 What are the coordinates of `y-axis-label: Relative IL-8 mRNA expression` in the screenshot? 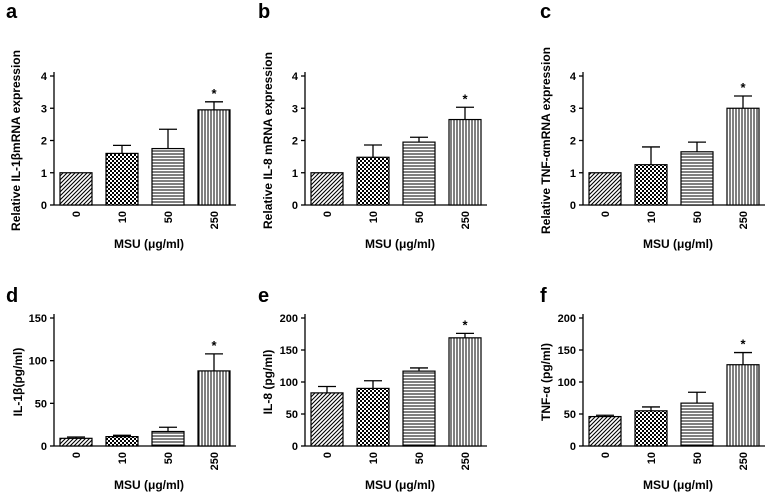 It's located at (268, 140).